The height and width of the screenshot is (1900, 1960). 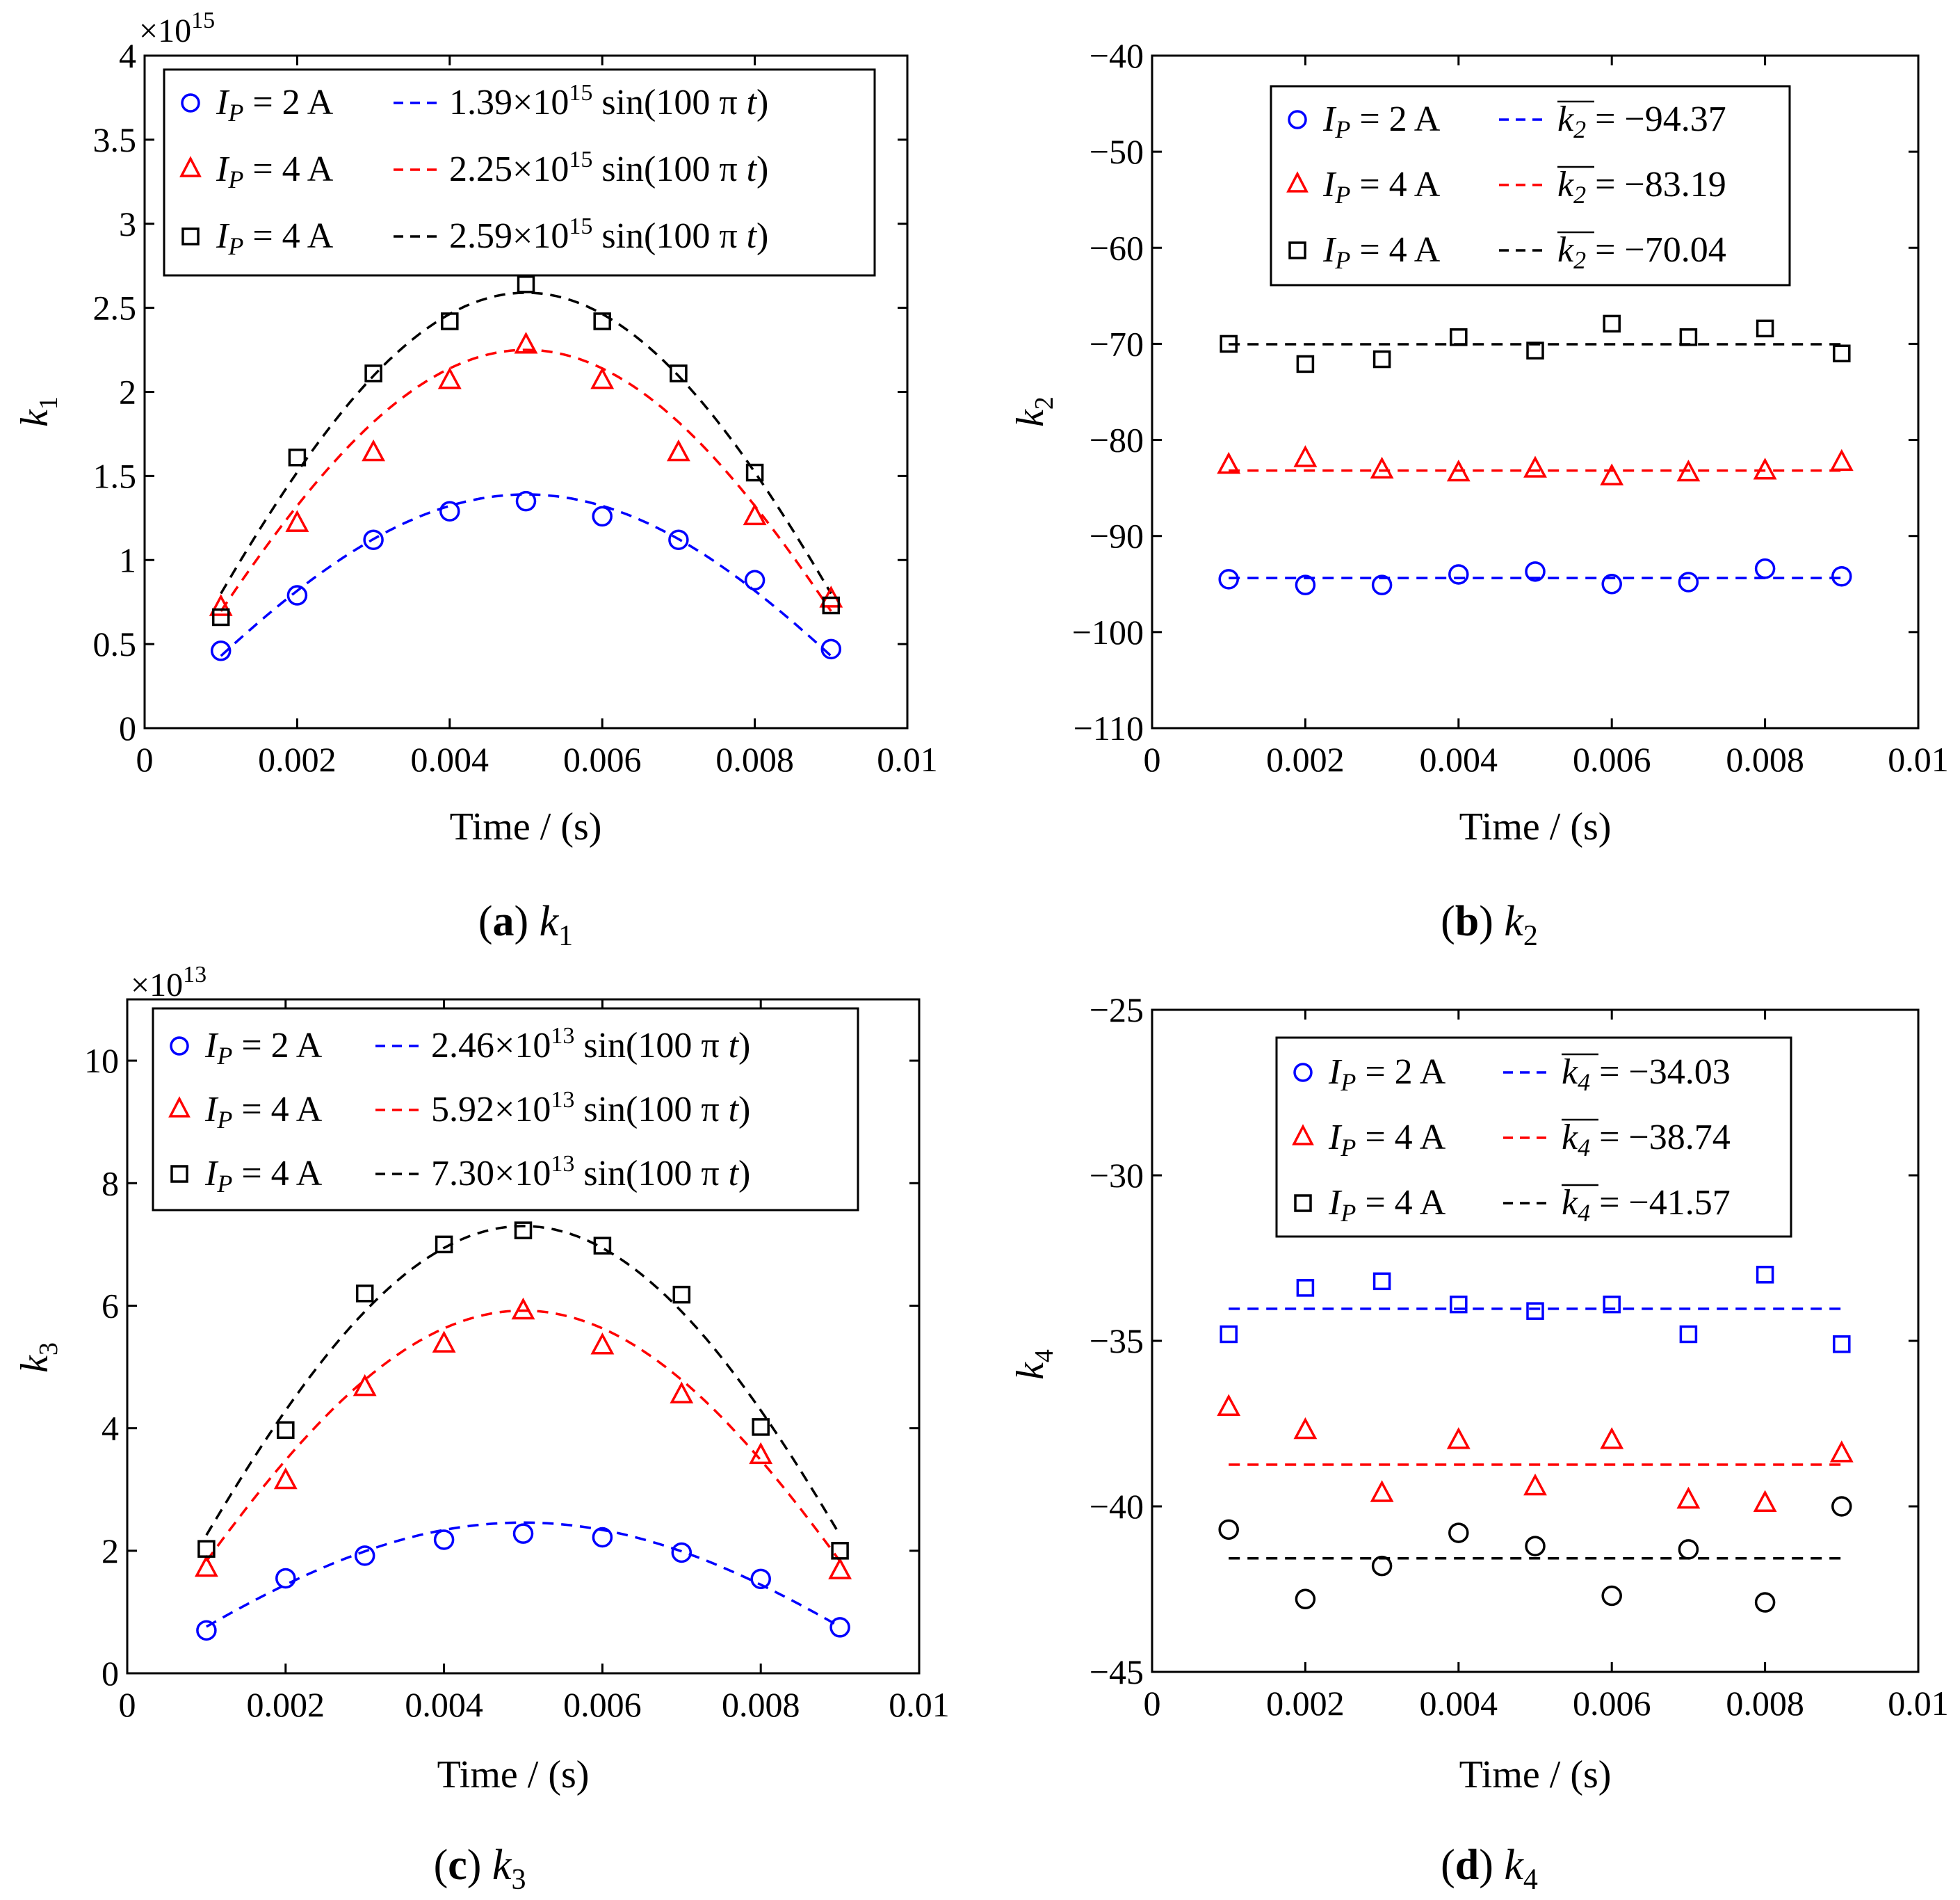 What do you see at coordinates (168, 983) in the screenshot?
I see `panel-c-exponent: ×10¹³` at bounding box center [168, 983].